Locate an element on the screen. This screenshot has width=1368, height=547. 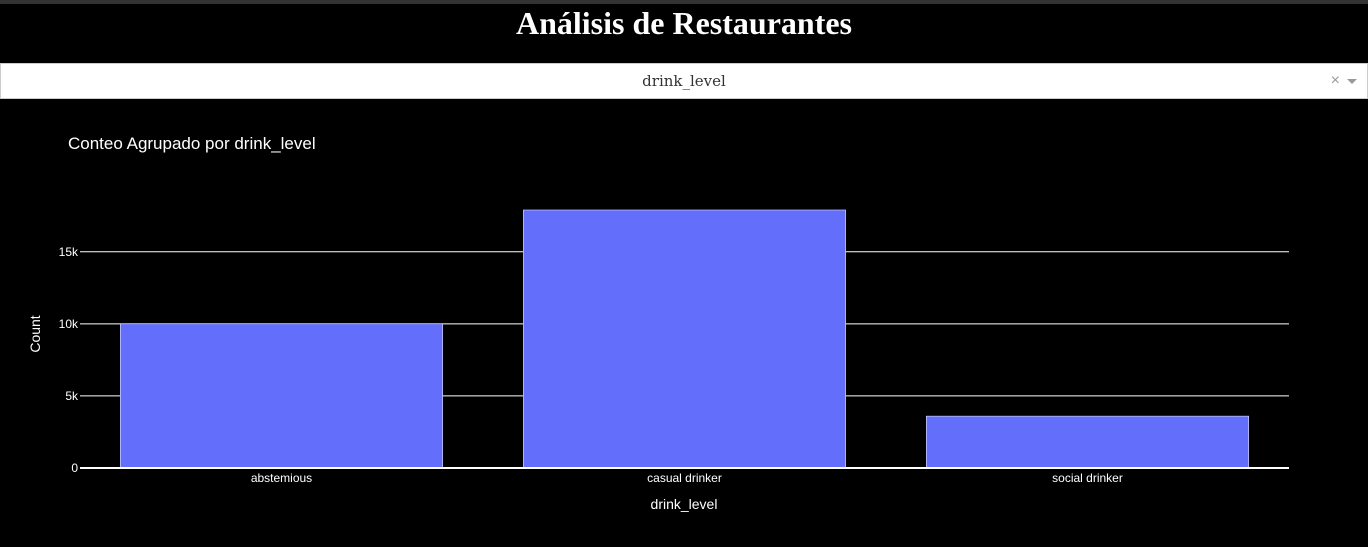
chart-title: Conteo Agrupado por drink_level is located at coordinates (192, 143).